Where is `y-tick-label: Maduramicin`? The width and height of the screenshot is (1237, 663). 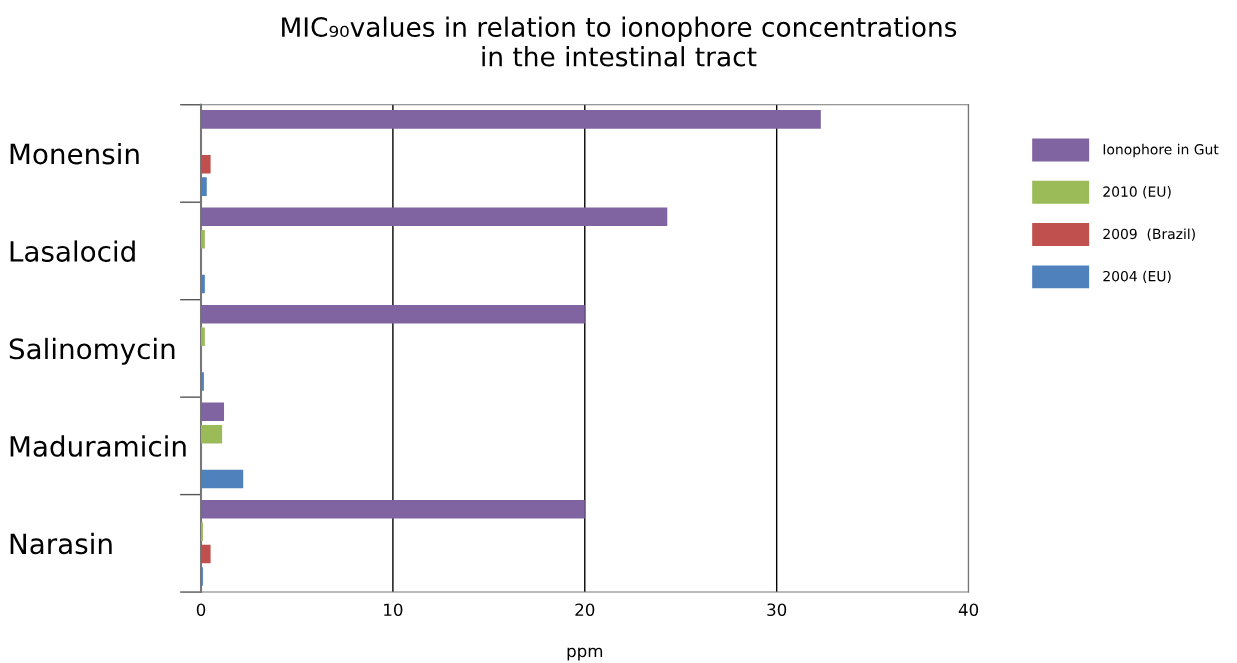
y-tick-label: Maduramicin is located at coordinates (98, 446).